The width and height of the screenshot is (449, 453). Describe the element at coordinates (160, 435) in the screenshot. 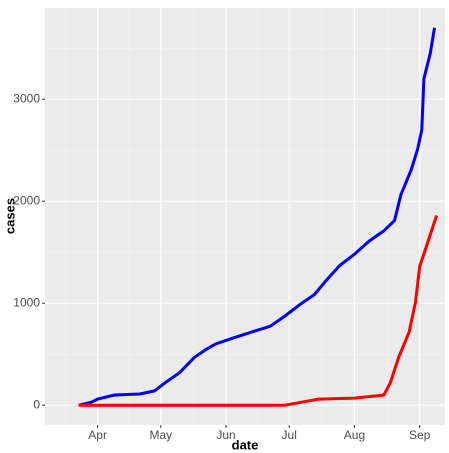

I see `x-tick-label: May` at that location.